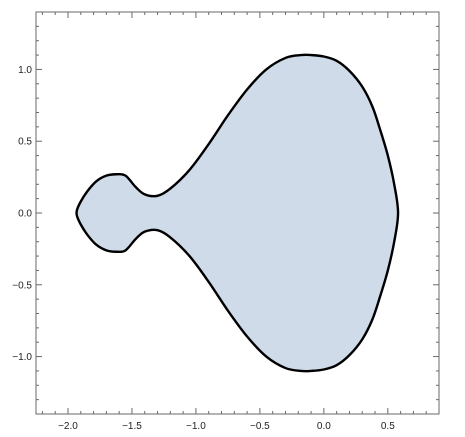  Describe the element at coordinates (324, 426) in the screenshot. I see `x-tick-label: 0.0` at that location.